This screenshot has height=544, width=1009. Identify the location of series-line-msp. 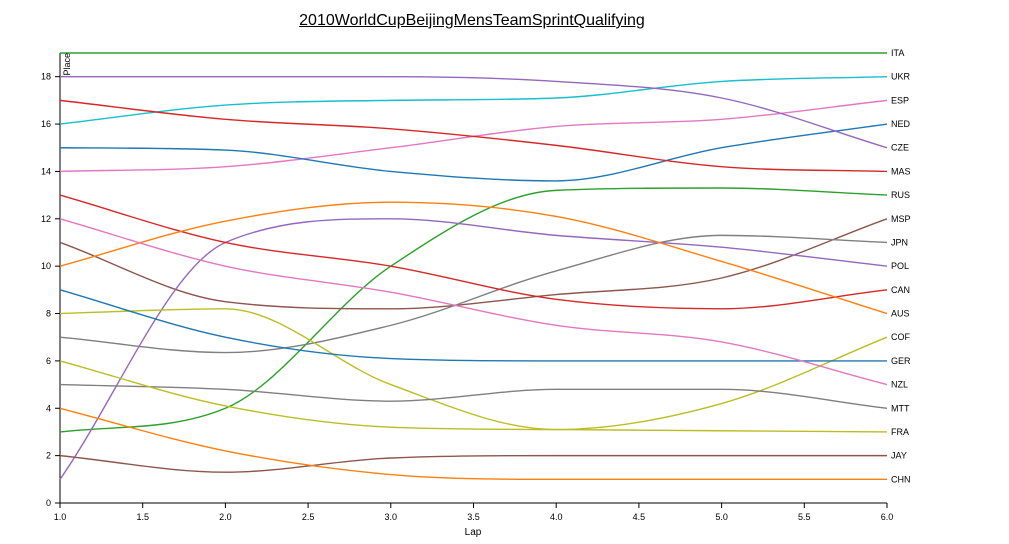
(473, 264).